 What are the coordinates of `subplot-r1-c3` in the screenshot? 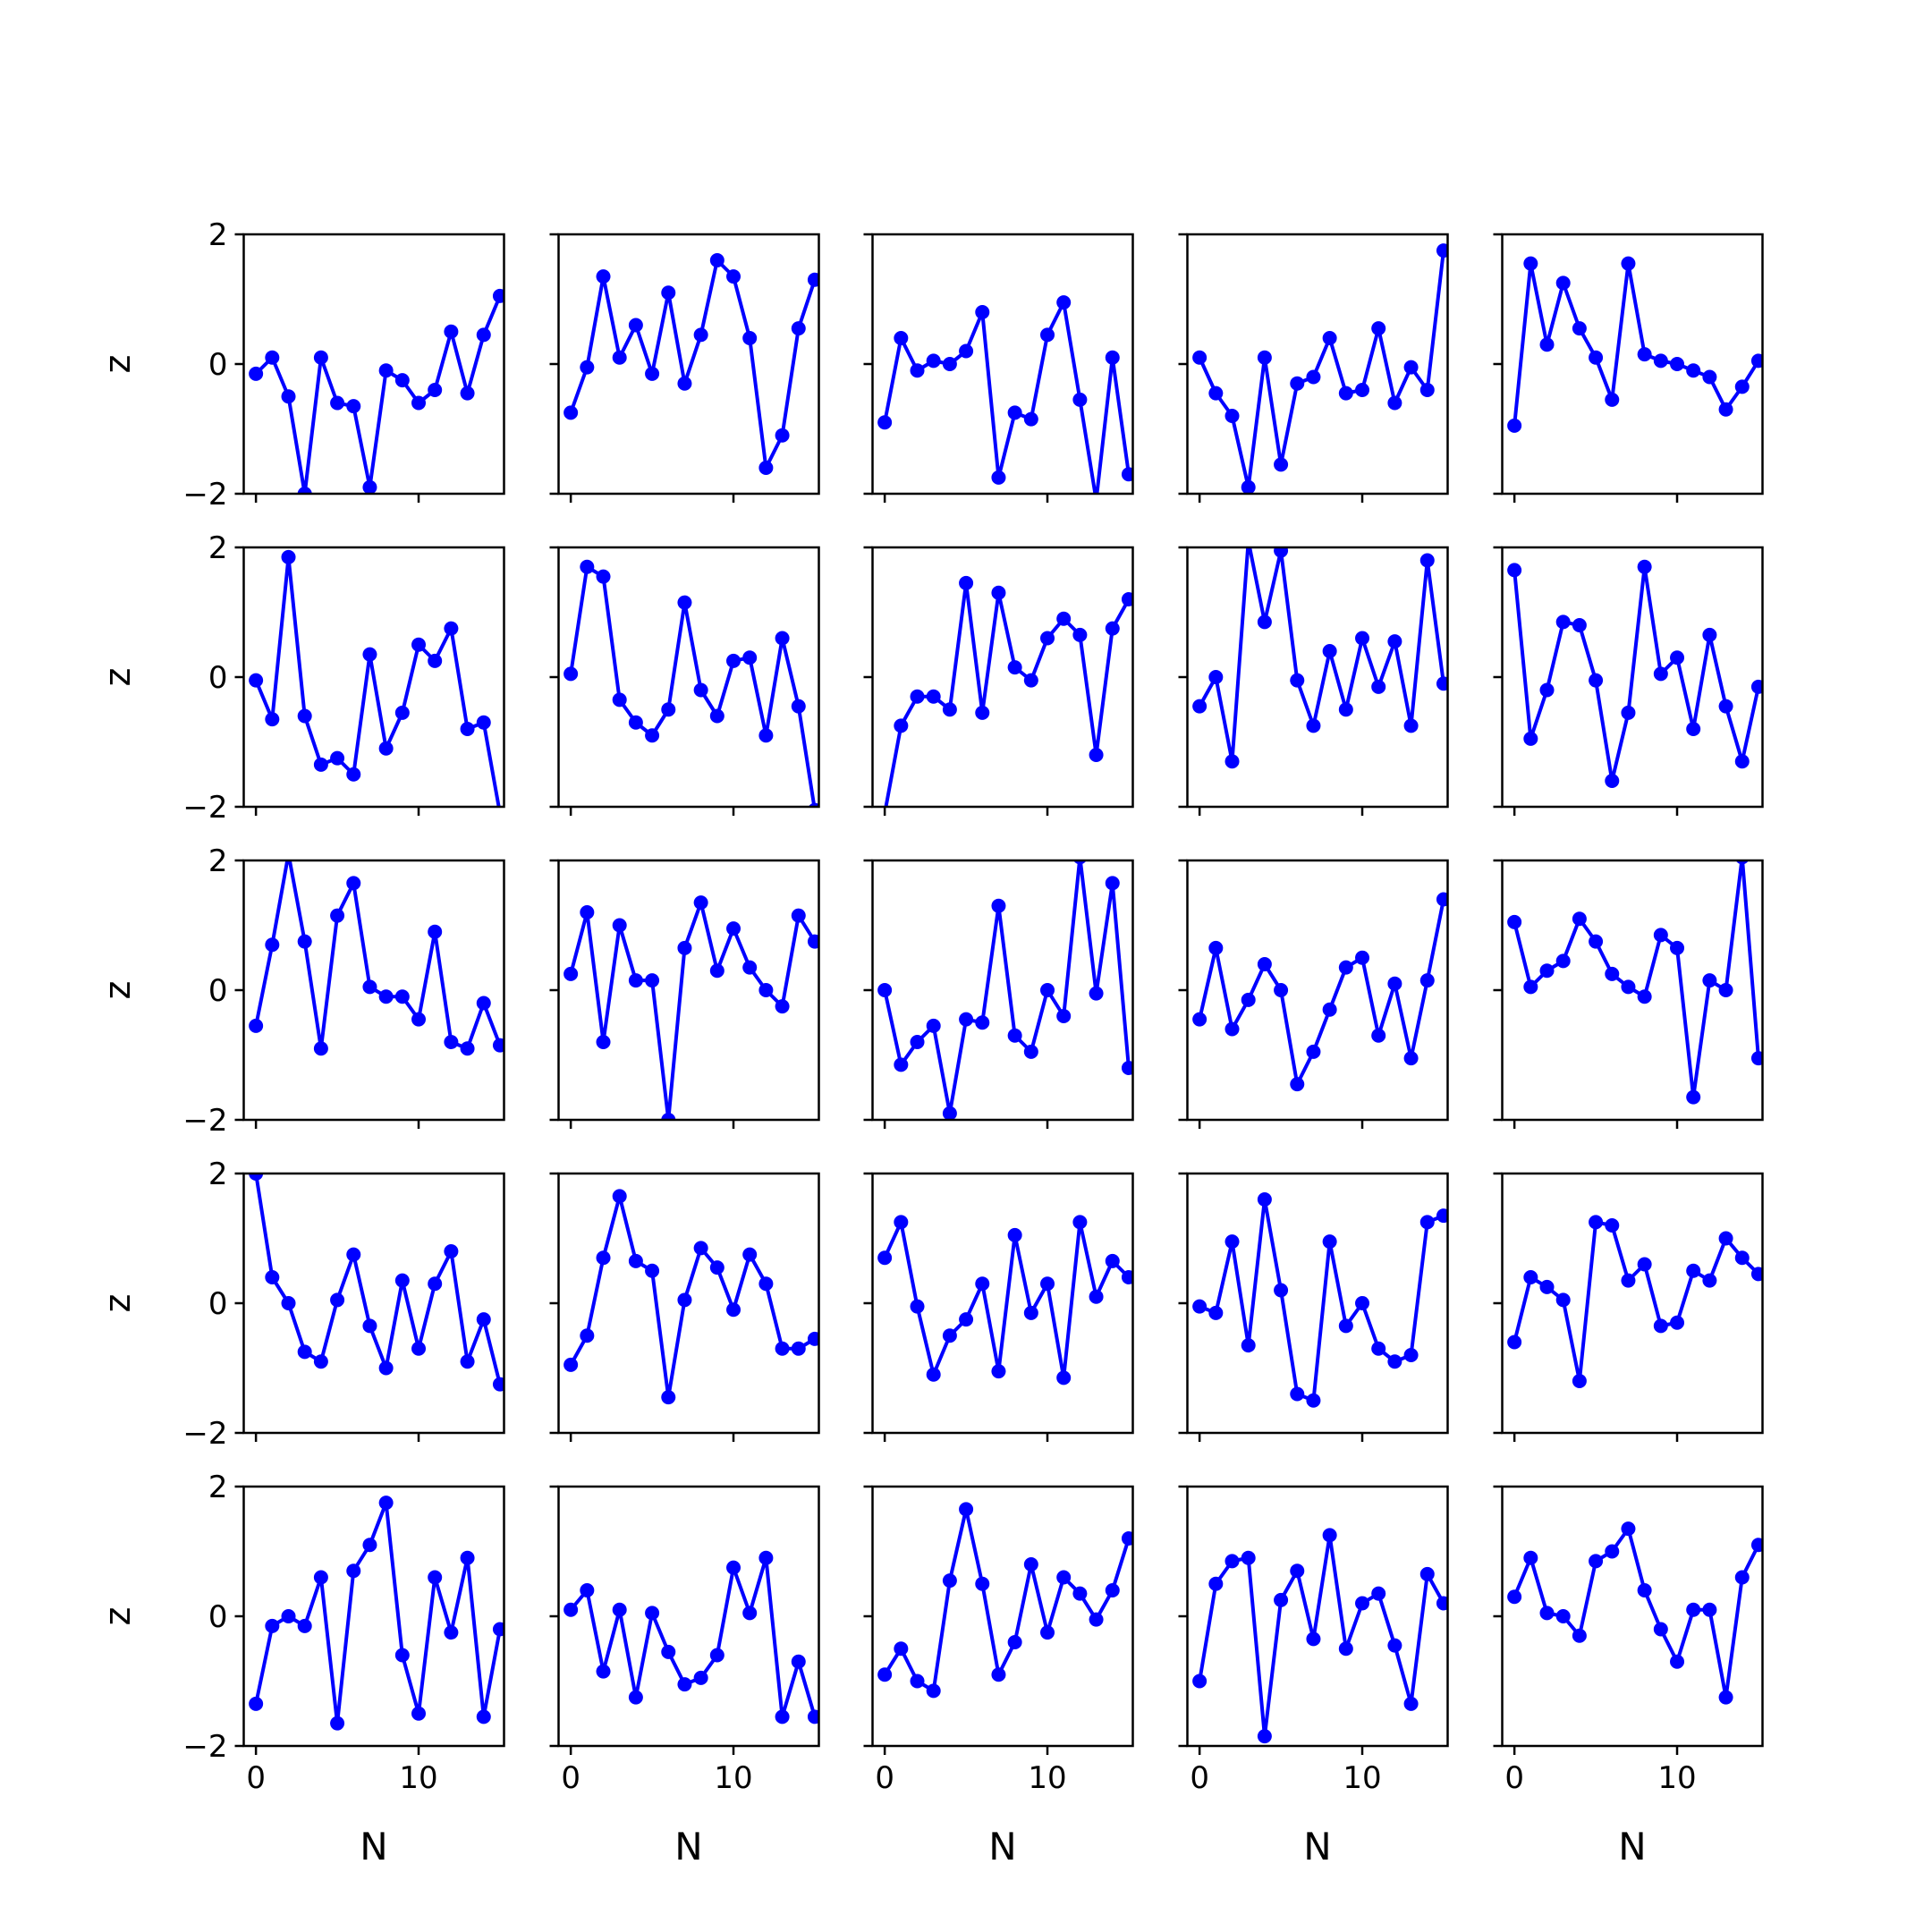 It's located at (1313, 681).